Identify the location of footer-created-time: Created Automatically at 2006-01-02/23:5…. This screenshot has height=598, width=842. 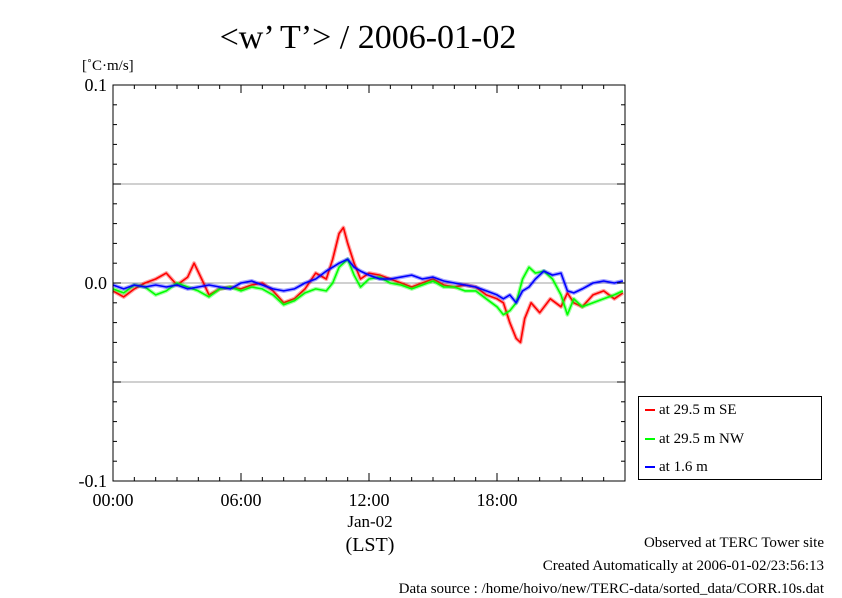
(683, 566).